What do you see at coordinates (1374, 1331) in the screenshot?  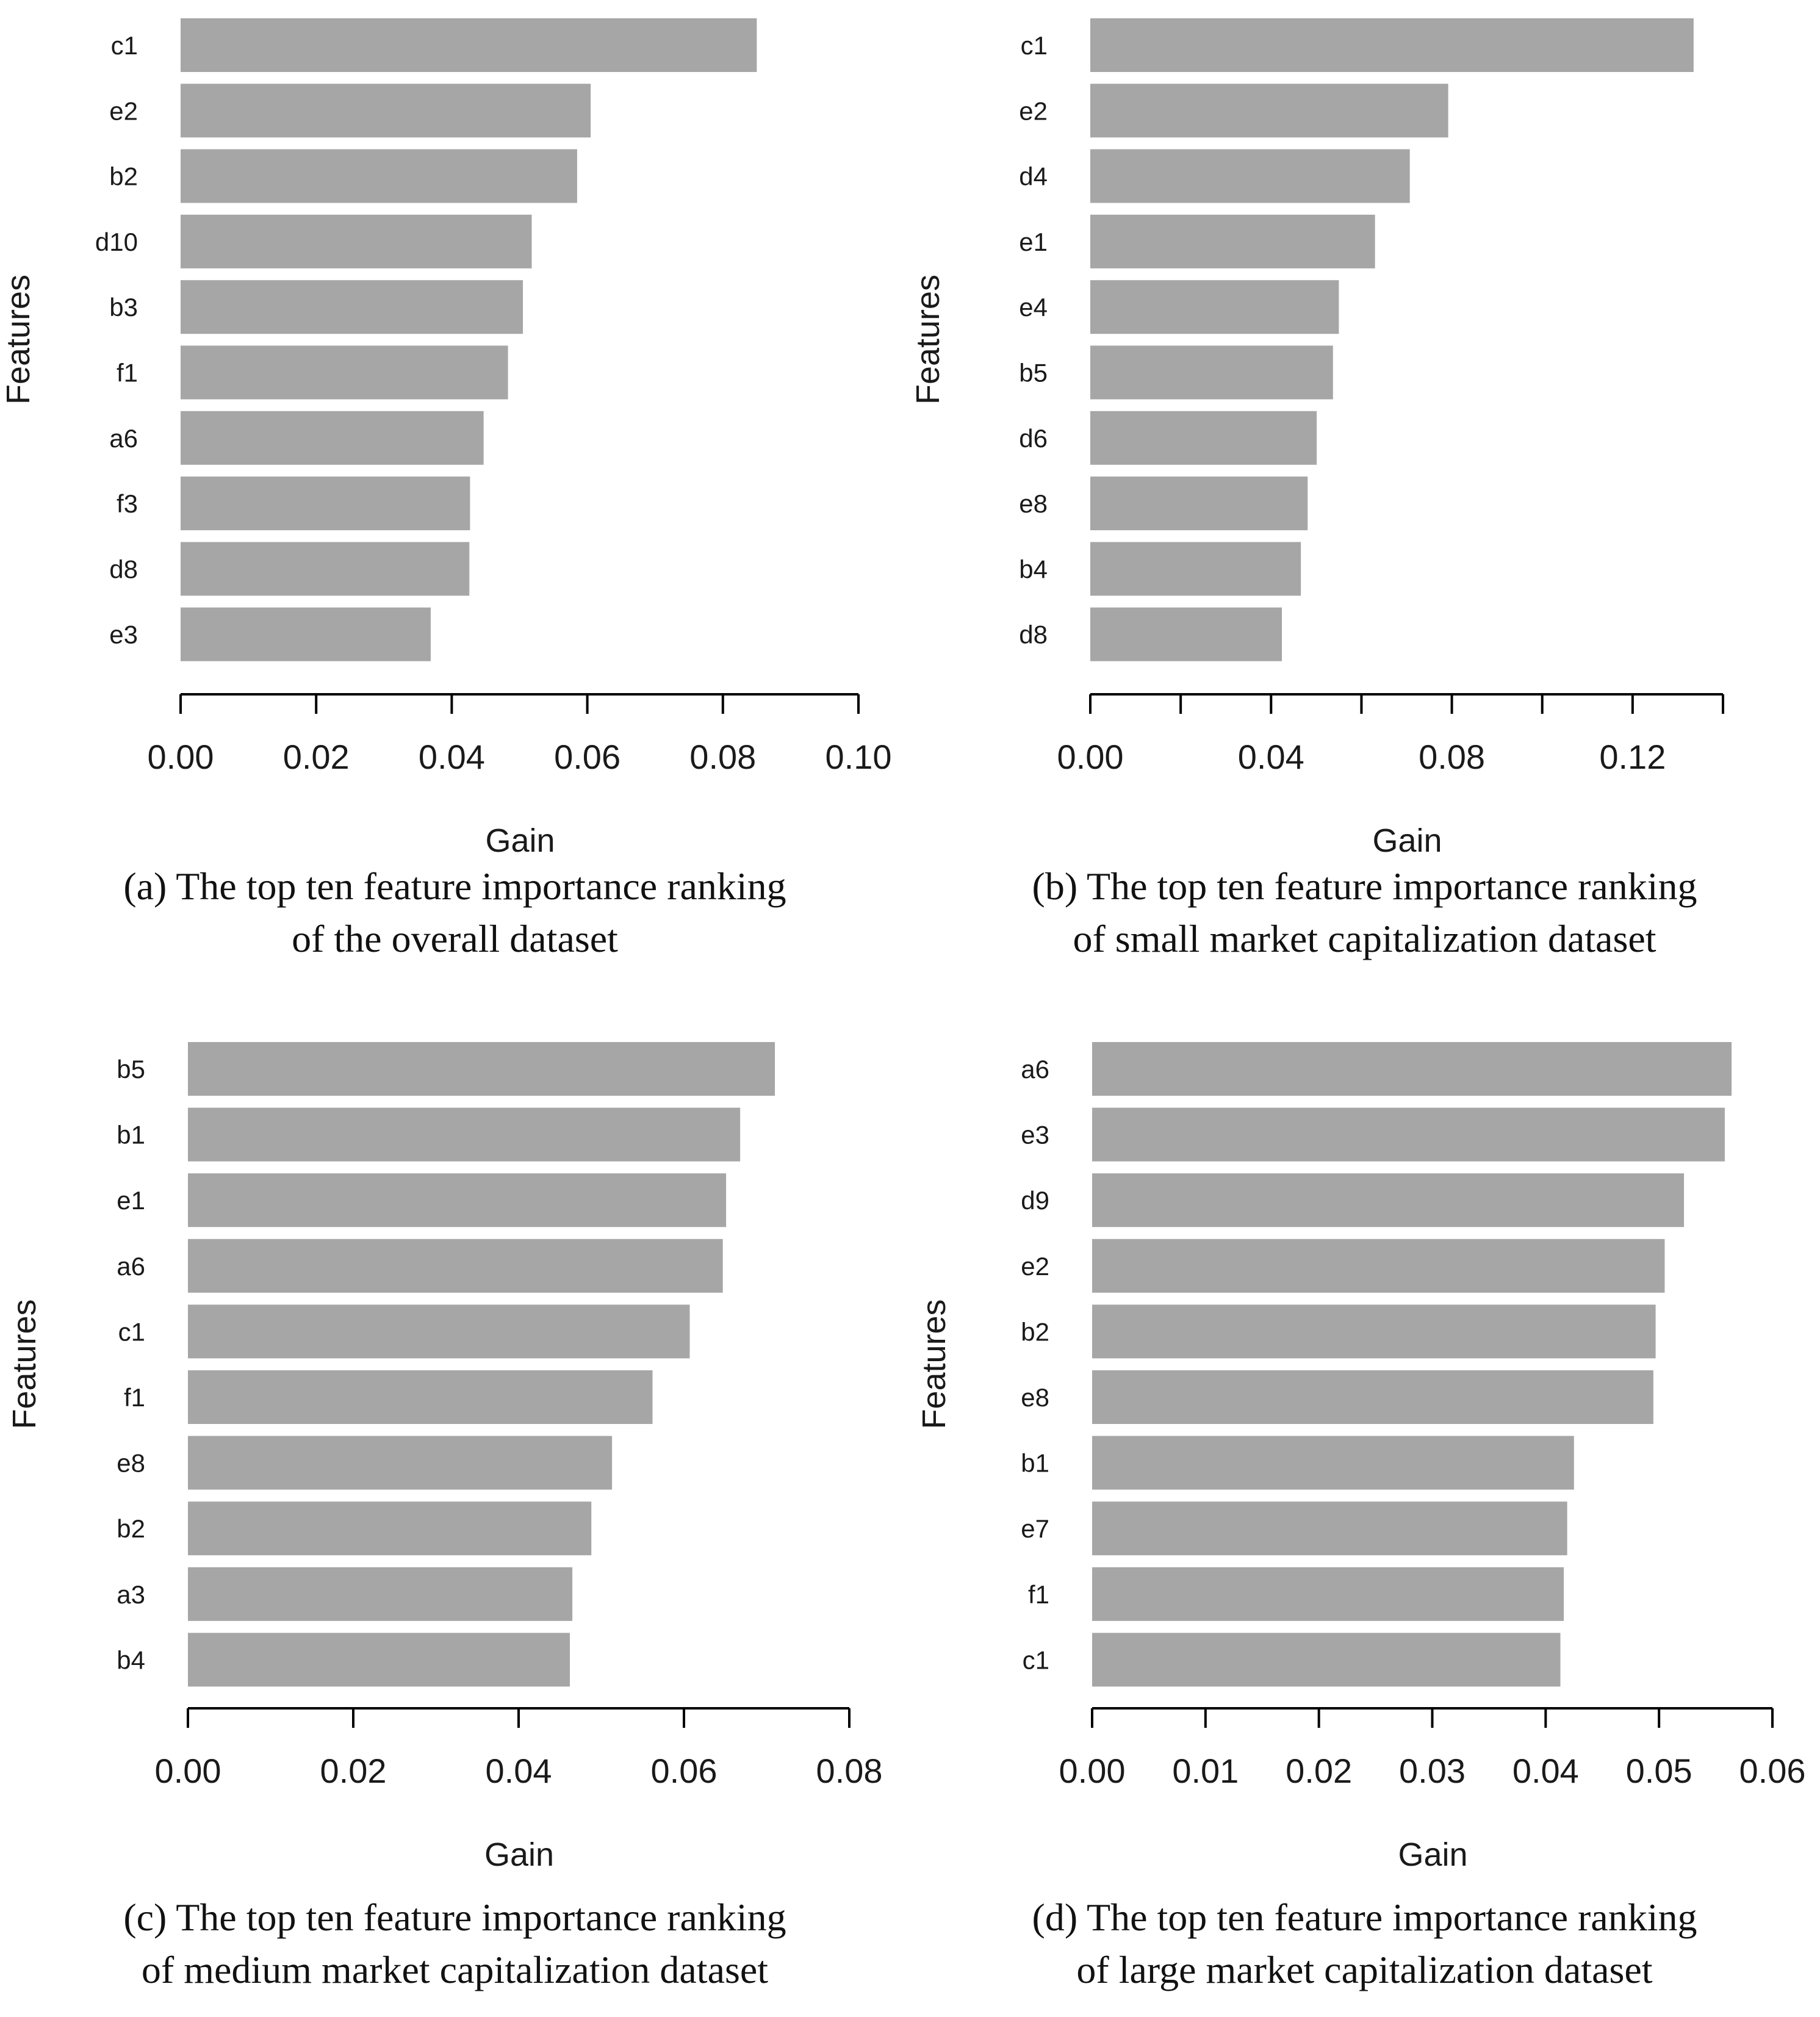 I see `bar-b2` at bounding box center [1374, 1331].